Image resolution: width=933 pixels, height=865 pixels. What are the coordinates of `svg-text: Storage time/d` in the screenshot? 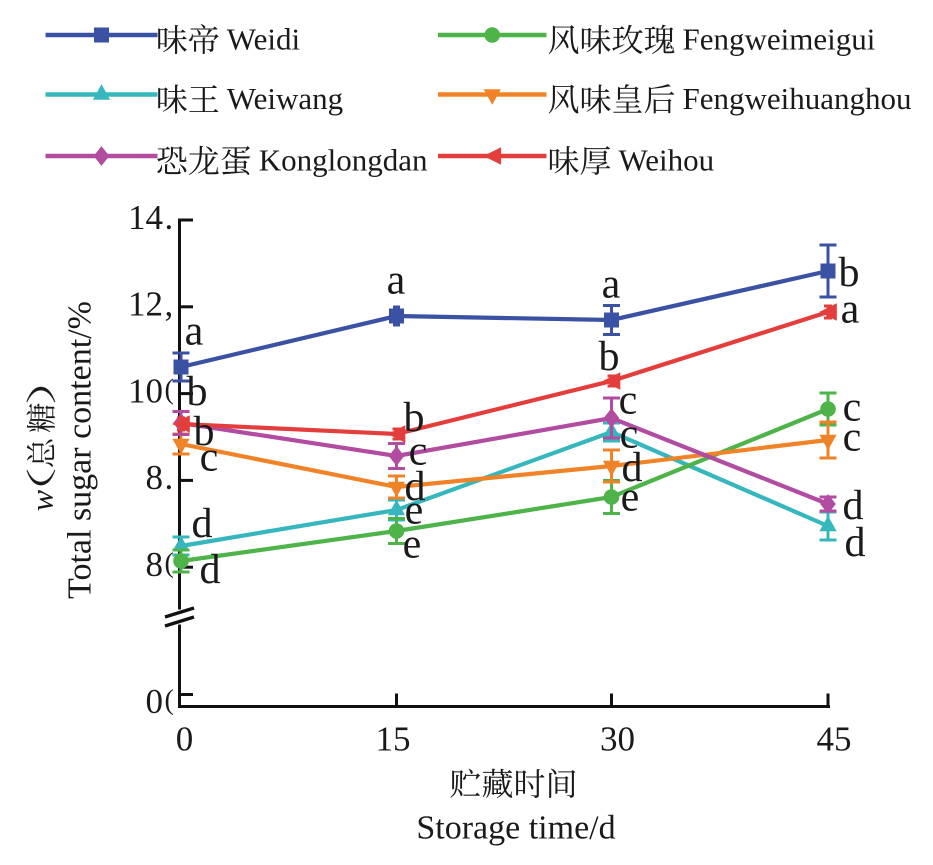 It's located at (515, 828).